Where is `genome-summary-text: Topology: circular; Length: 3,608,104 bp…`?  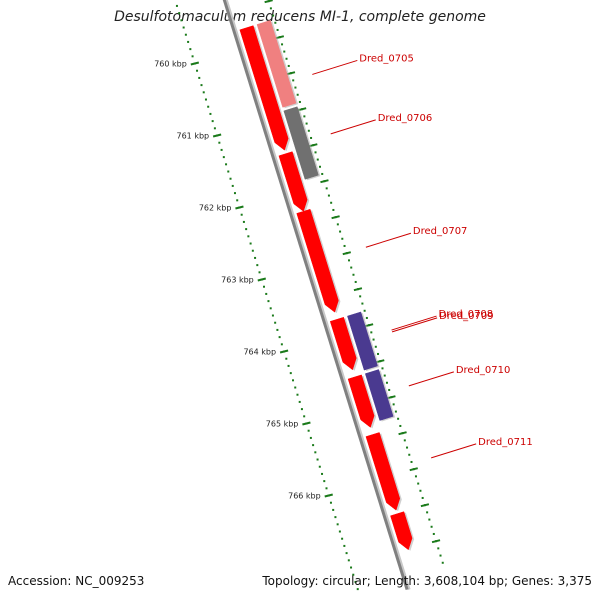
genome-summary-text: Topology: circular; Length: 3,608,104 bp… is located at coordinates (427, 581).